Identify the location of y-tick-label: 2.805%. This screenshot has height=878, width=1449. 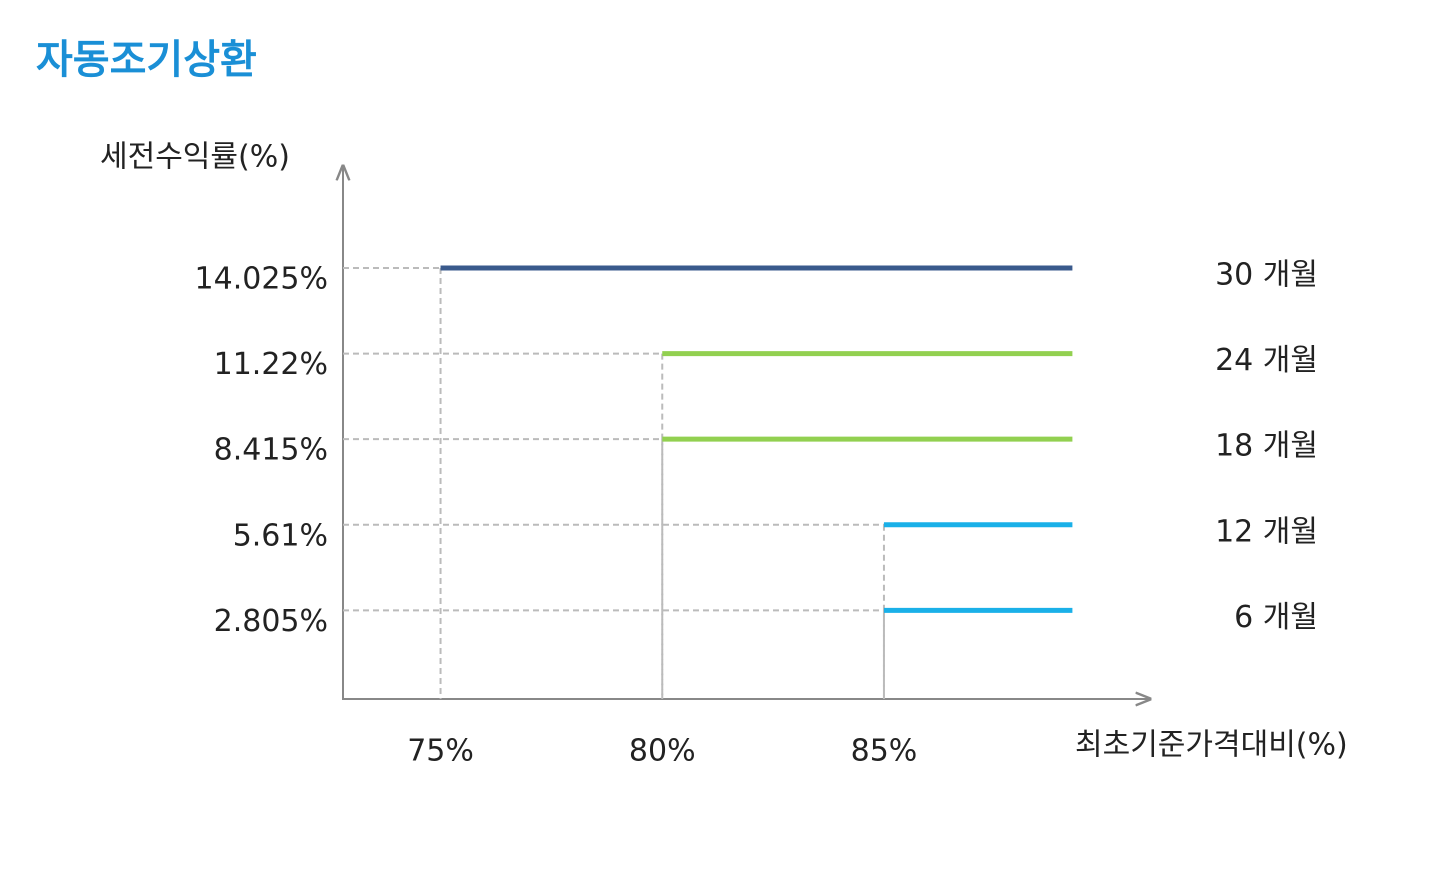
(271, 621).